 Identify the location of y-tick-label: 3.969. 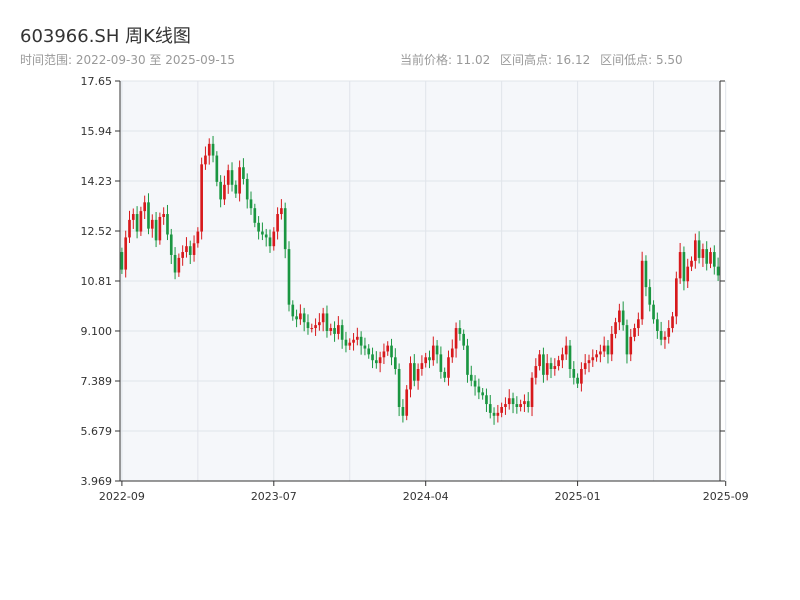
(97, 481).